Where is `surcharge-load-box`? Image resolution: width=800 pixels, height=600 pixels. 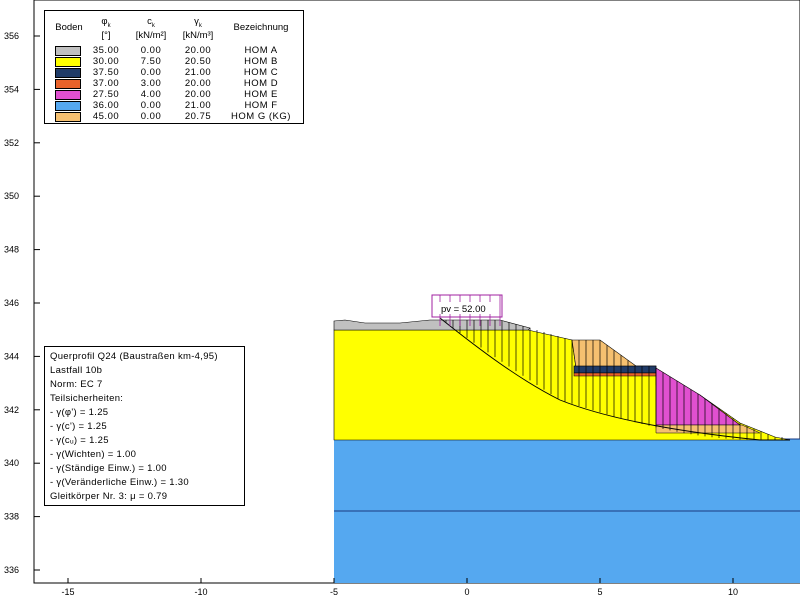 surcharge-load-box is located at coordinates (467, 306).